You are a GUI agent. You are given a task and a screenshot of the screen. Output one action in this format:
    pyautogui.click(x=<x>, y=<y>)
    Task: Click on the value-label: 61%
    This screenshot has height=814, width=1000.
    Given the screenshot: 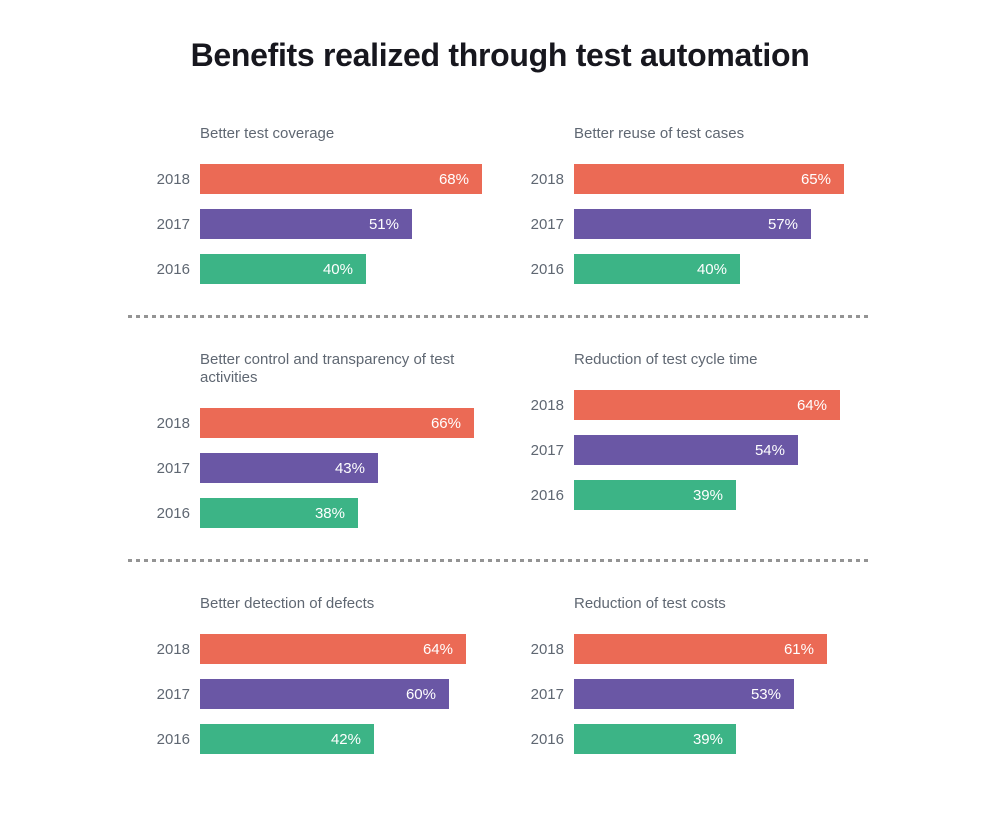 What is the action you would take?
    pyautogui.click(x=798, y=649)
    